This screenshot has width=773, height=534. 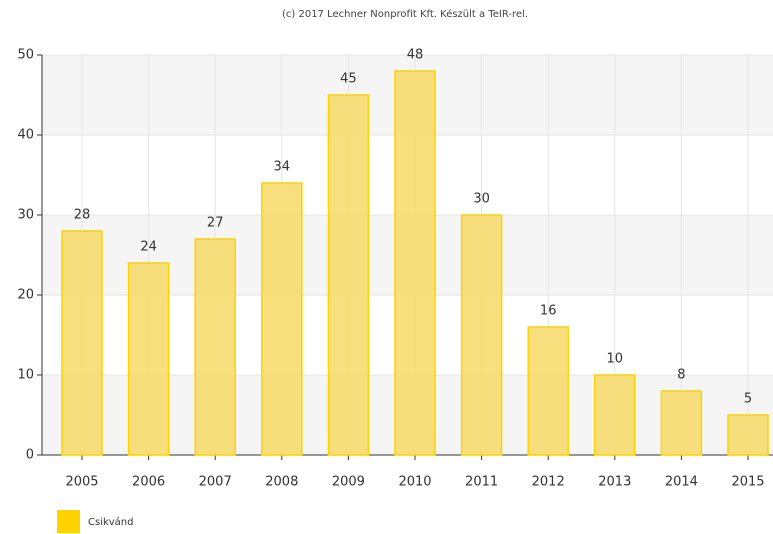 I want to click on x-tick-label: 2014, so click(x=681, y=482).